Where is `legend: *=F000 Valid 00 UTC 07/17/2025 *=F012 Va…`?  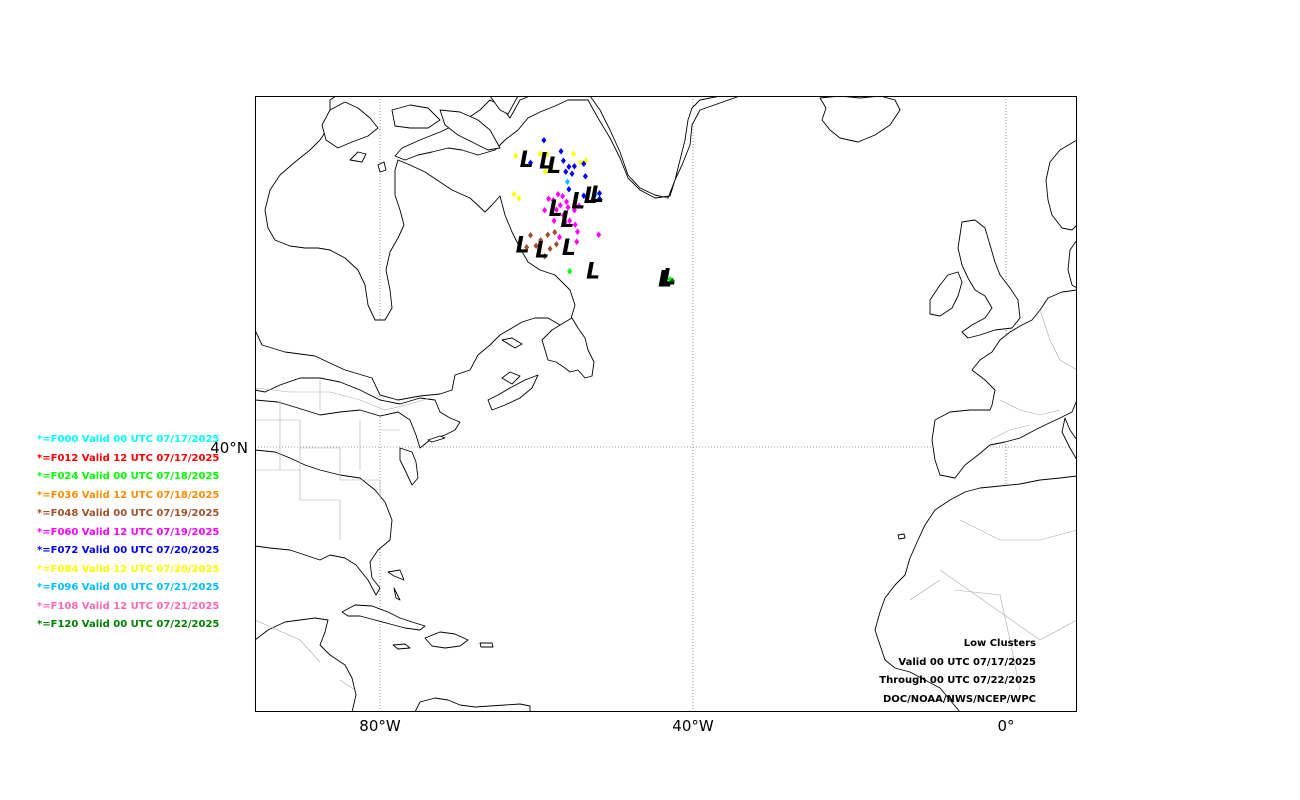 legend: *=F000 Valid 00 UTC 07/17/2025 *=F012 Va… is located at coordinates (128, 535).